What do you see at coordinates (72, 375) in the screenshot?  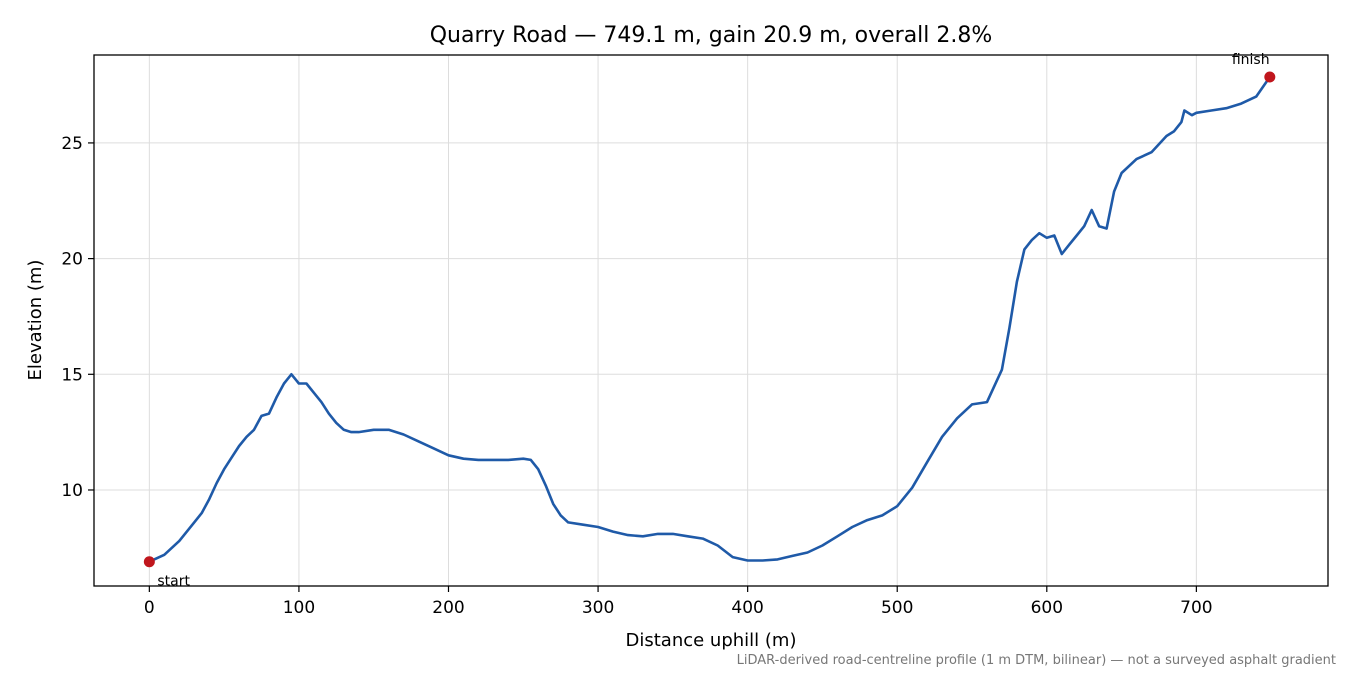 I see `y-tick-label: 15` at bounding box center [72, 375].